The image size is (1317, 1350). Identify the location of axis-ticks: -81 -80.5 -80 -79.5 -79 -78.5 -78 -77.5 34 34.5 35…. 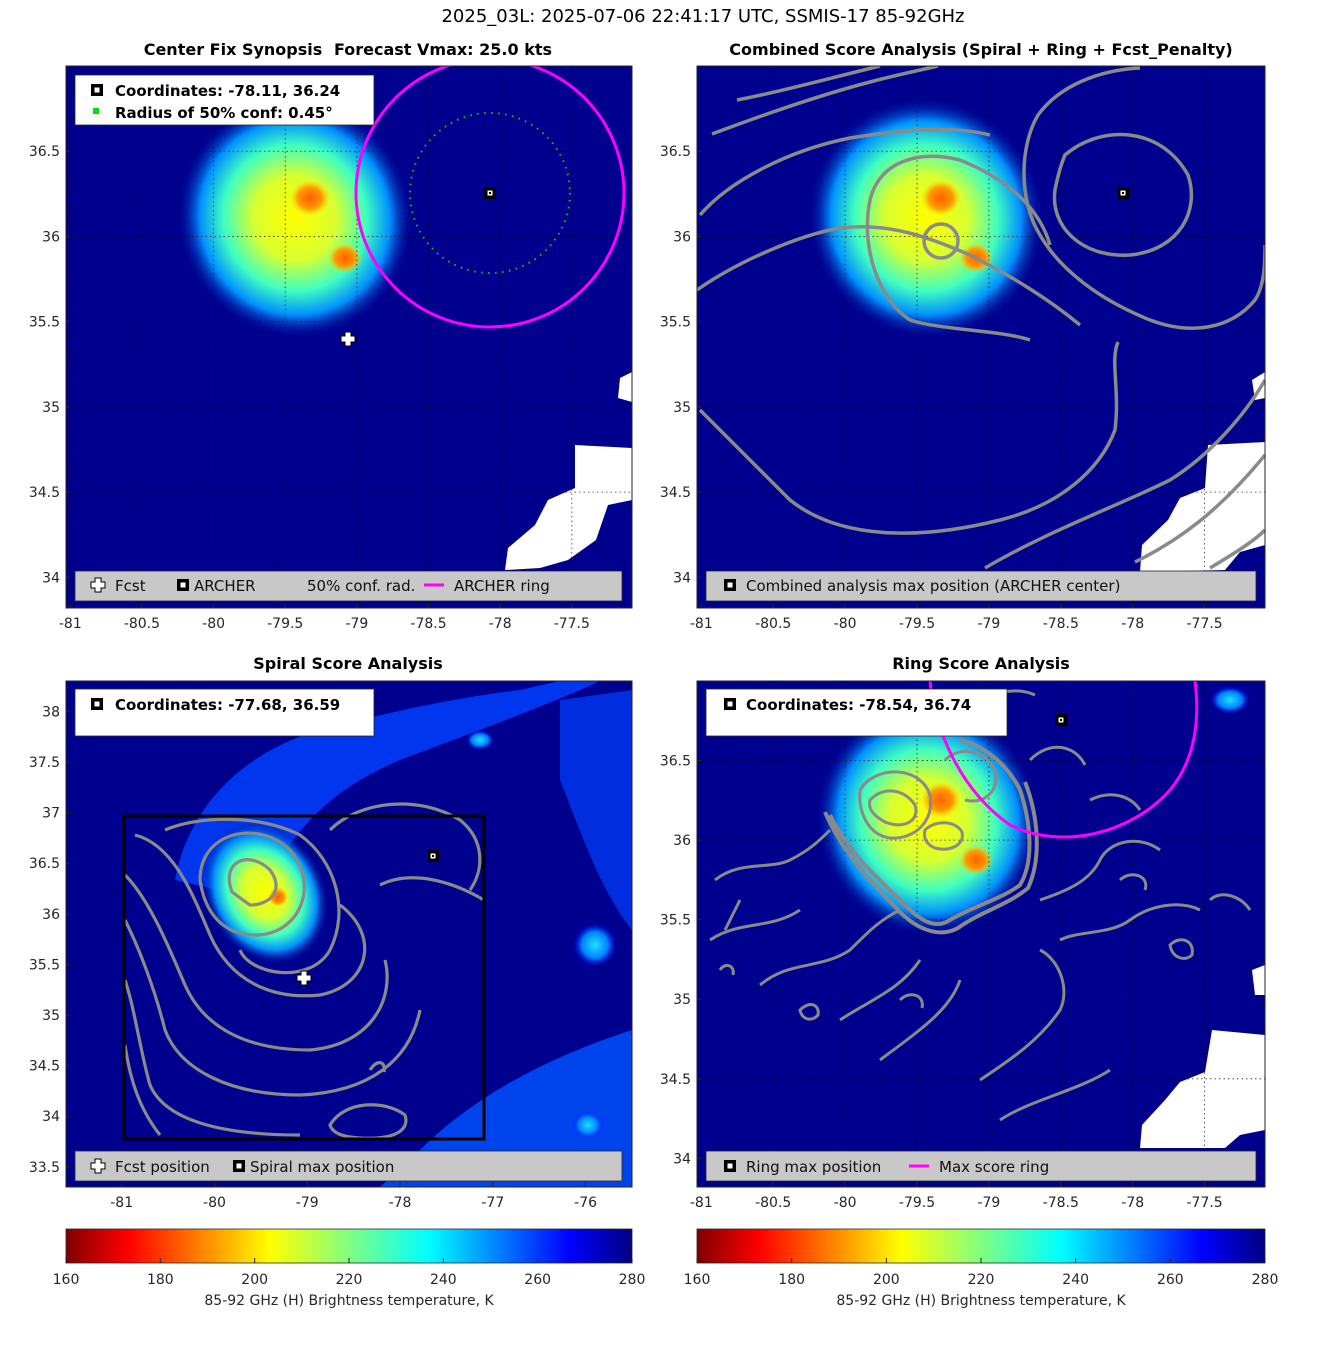
(941, 982).